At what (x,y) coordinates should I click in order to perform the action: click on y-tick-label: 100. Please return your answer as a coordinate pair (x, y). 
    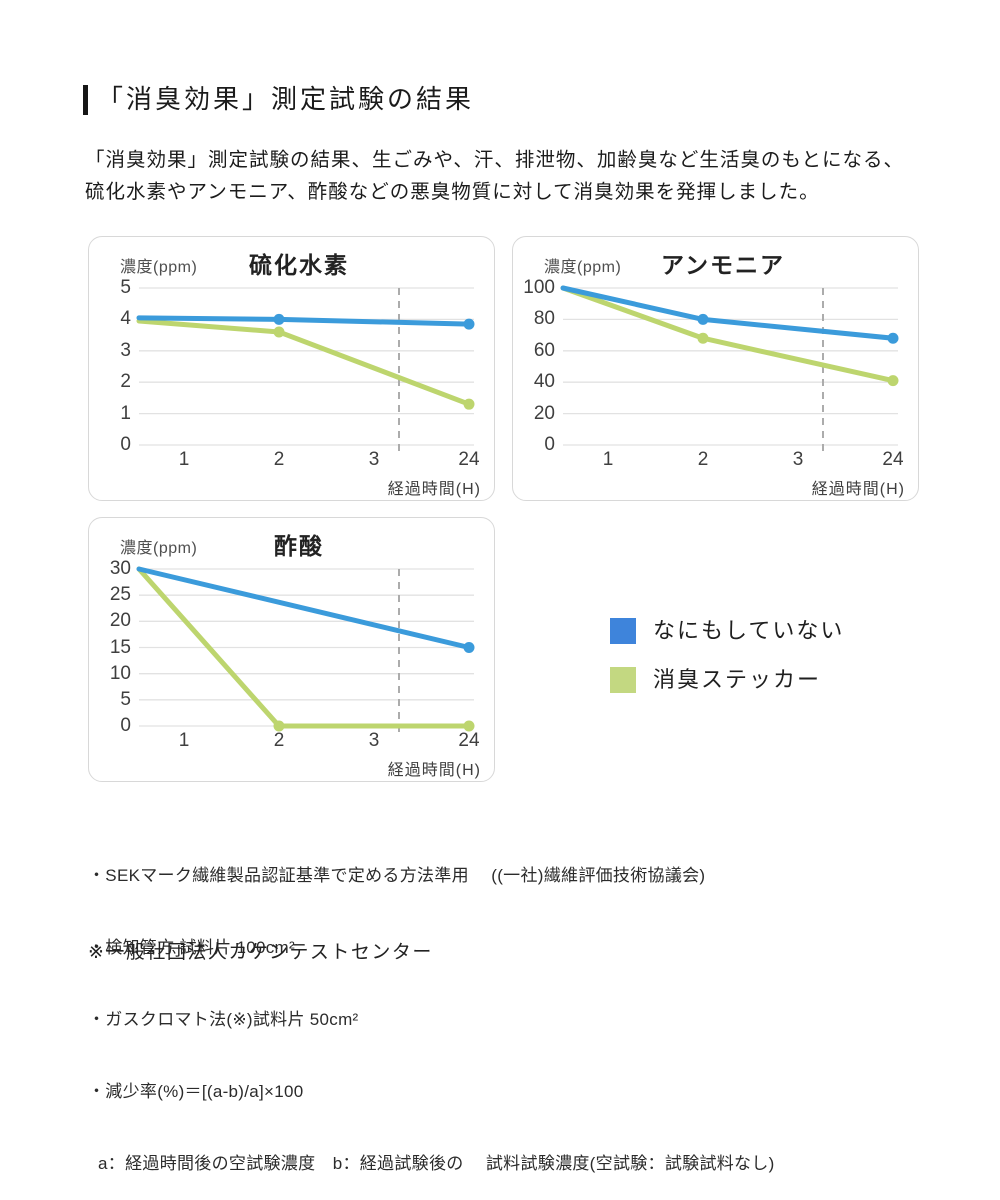
    Looking at the image, I should click on (539, 287).